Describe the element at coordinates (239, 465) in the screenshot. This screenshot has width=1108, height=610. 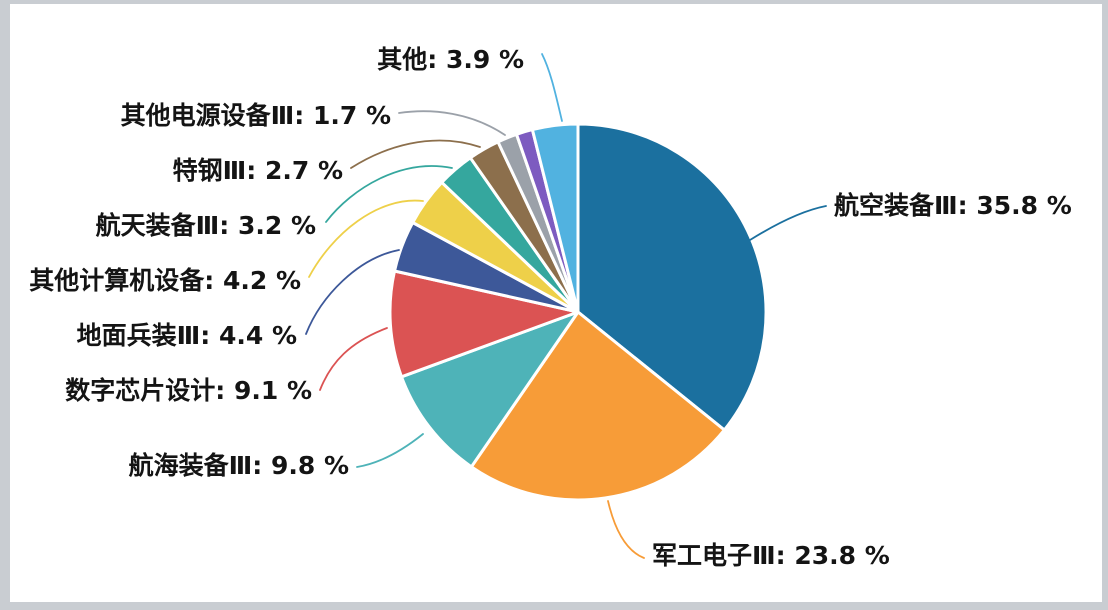
I see `slice-label-2: 航海装备Ⅲ: 9.8 %` at that location.